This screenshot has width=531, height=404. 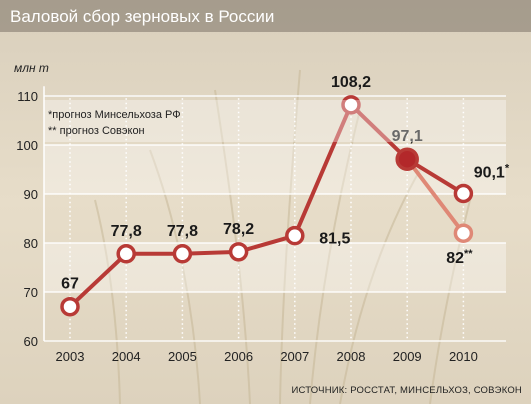 I want to click on grid-band, so click(x=275, y=169).